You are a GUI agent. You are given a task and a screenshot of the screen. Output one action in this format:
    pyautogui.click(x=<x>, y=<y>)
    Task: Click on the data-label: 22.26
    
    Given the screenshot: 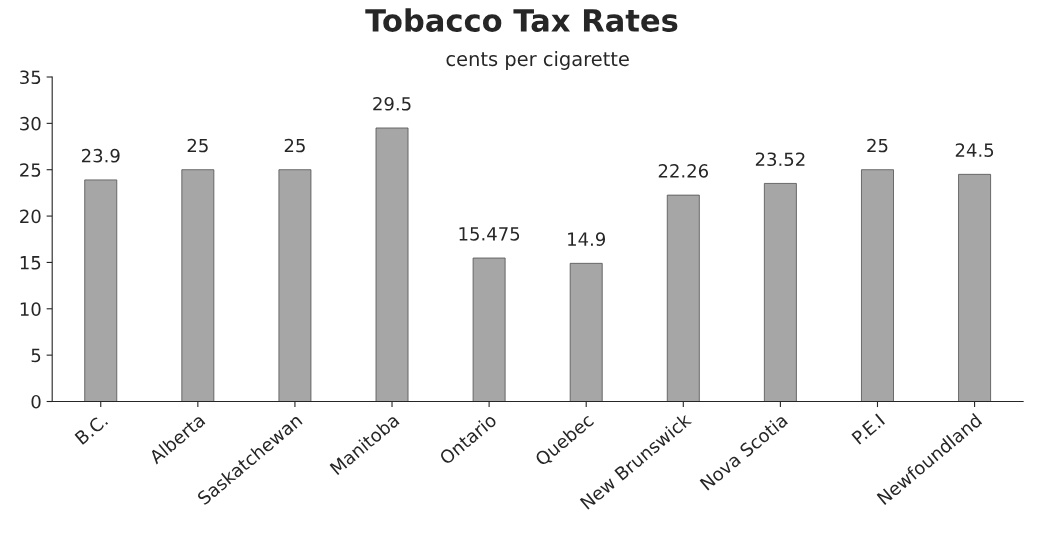 What is the action you would take?
    pyautogui.click(x=683, y=171)
    